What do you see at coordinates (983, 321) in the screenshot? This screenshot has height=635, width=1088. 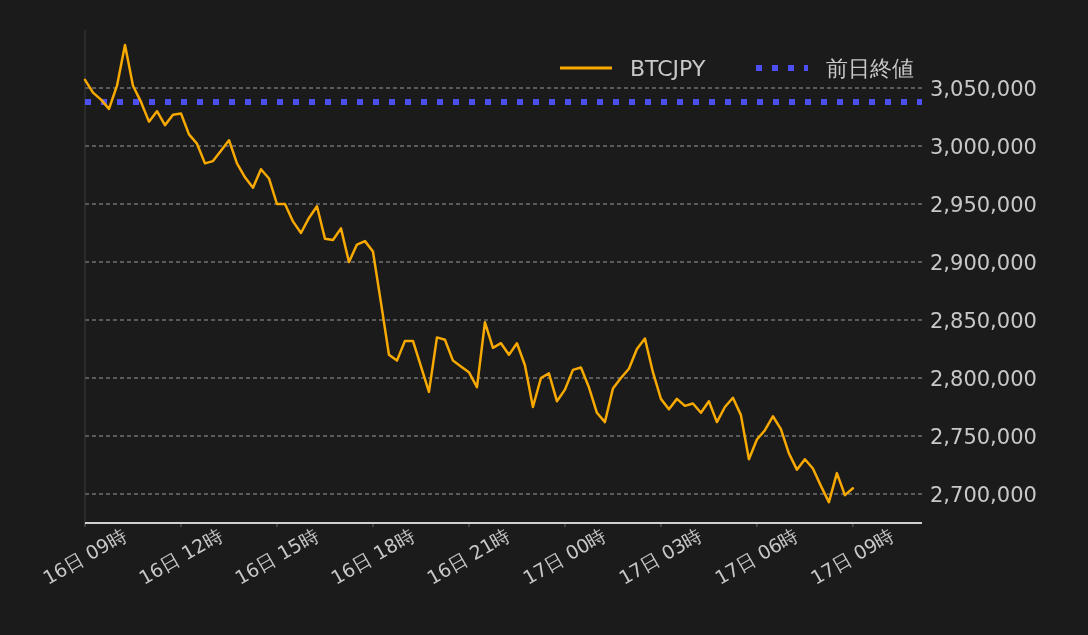 I see `ytick: 2,850,000` at bounding box center [983, 321].